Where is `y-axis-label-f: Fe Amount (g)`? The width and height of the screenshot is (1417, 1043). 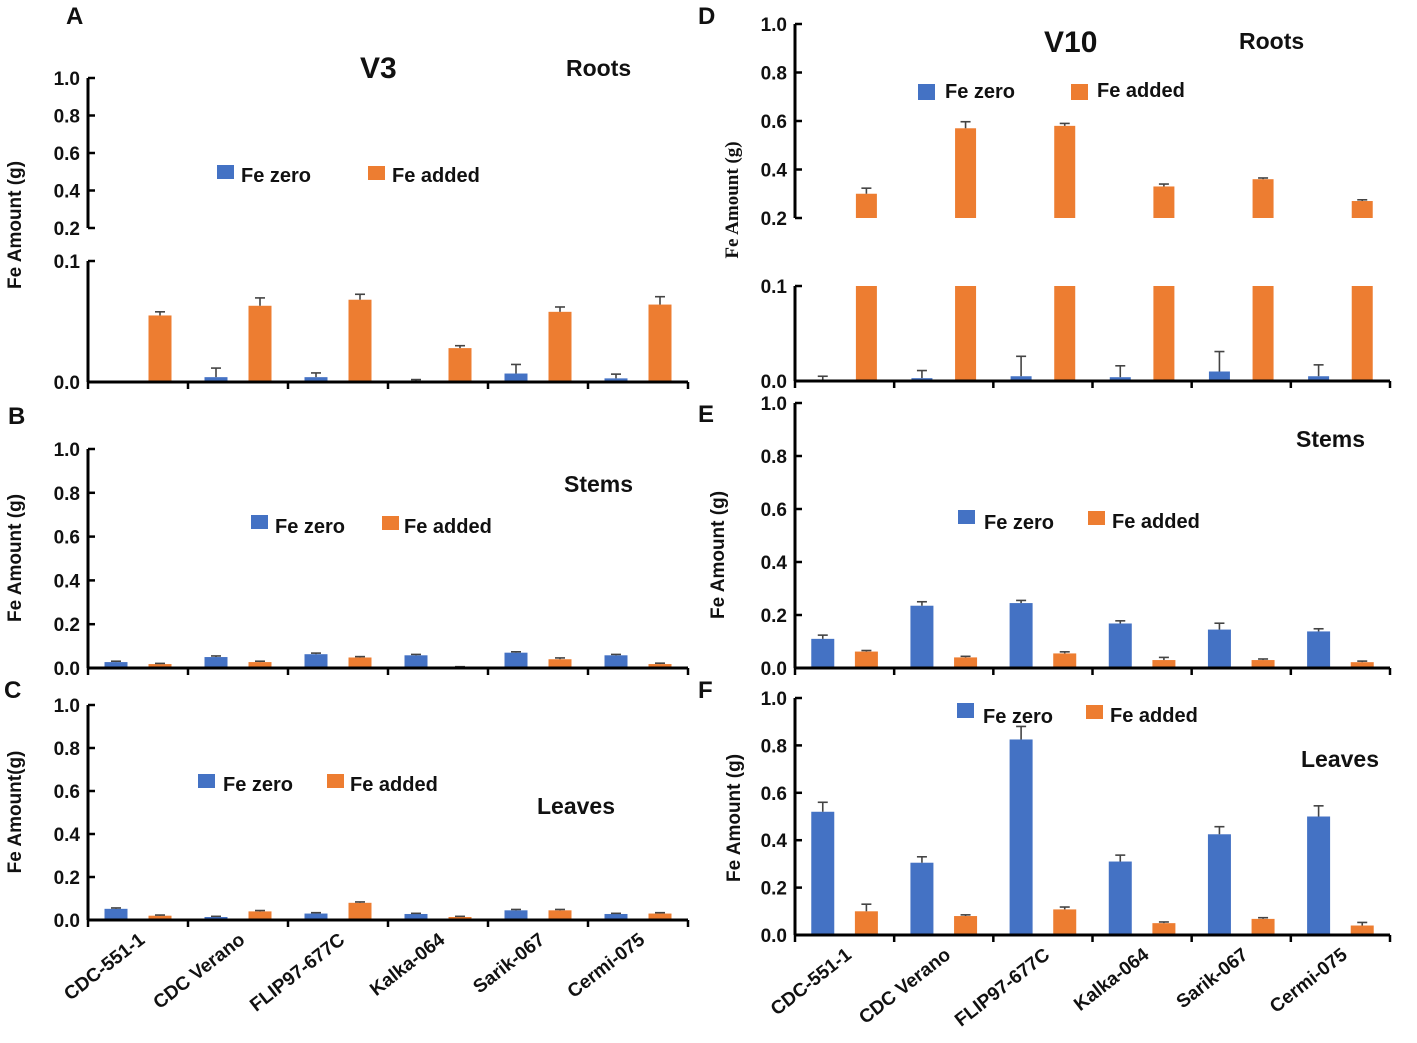
y-axis-label-f: Fe Amount (g) is located at coordinates (734, 818).